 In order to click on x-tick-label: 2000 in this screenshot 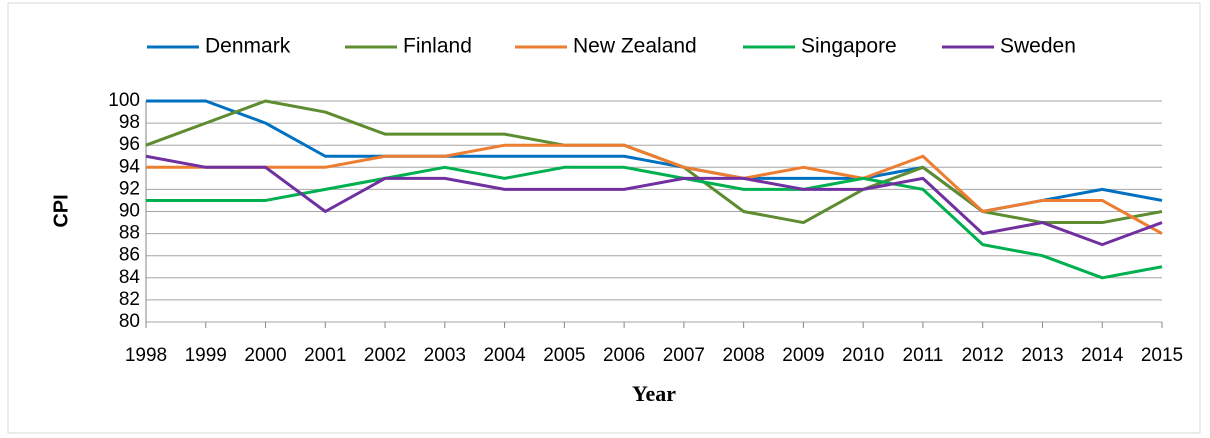, I will do `click(265, 355)`.